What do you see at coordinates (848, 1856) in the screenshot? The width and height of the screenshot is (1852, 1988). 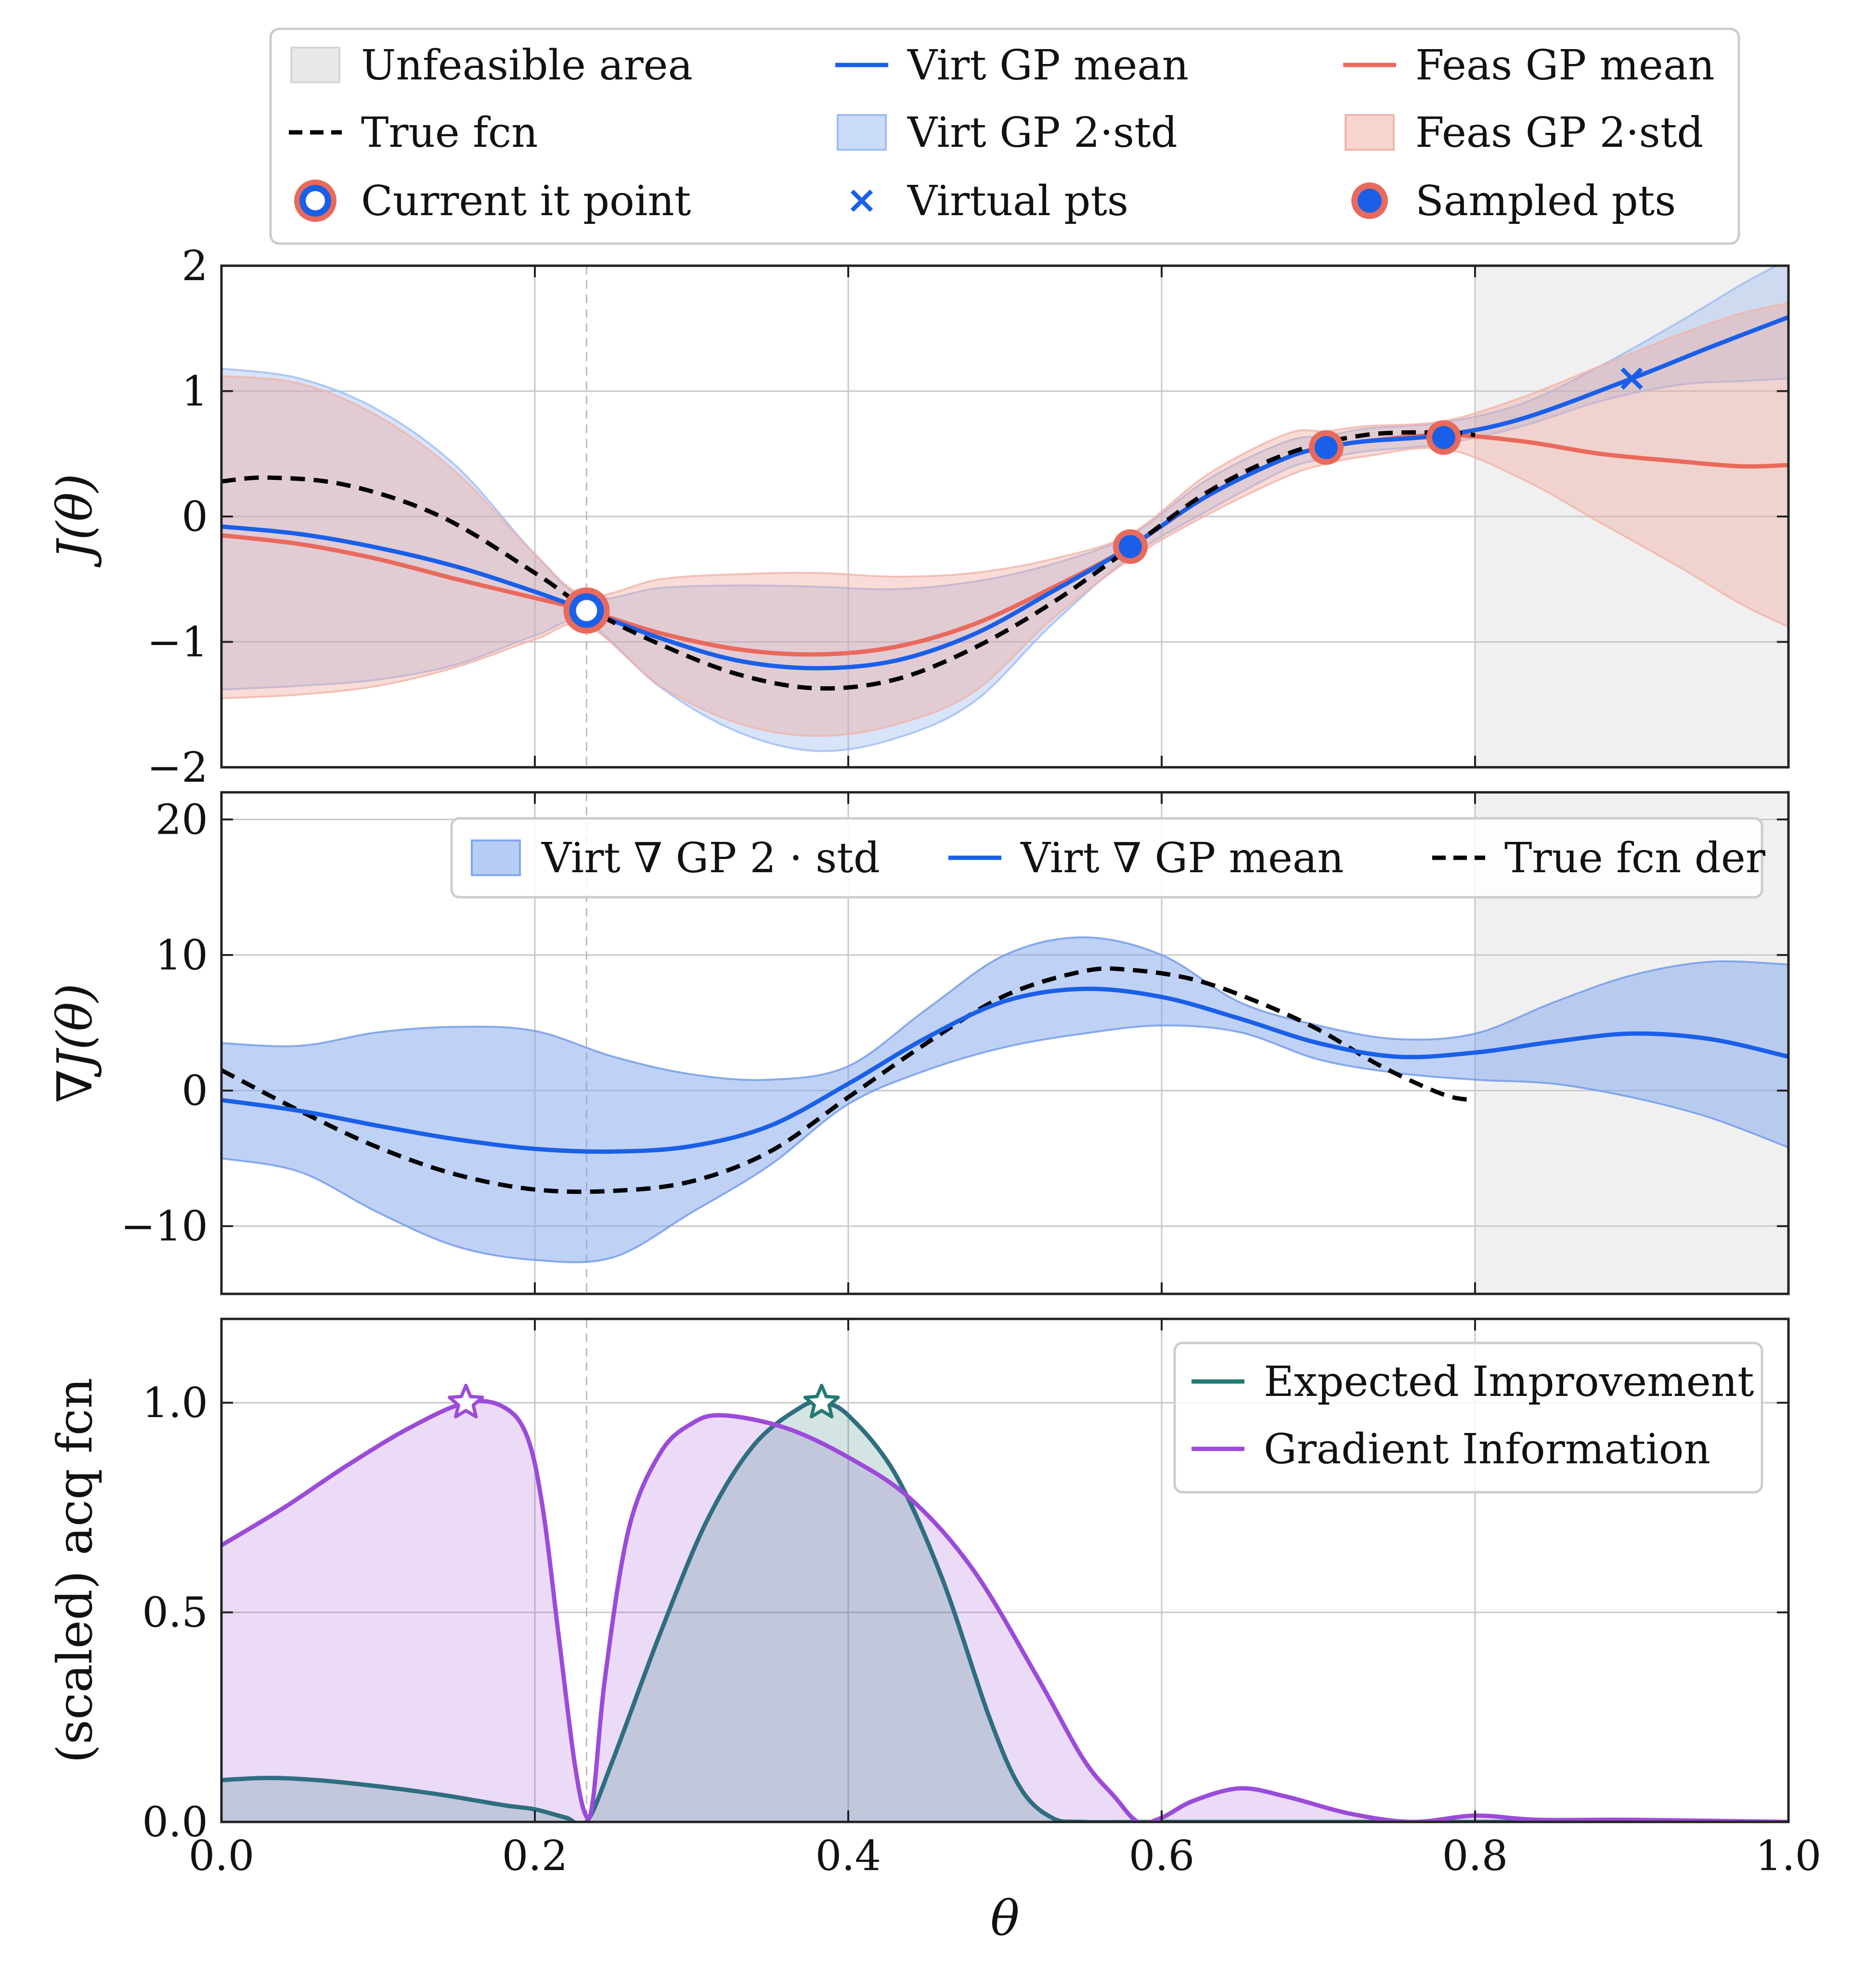 I see `xtick-label-2: 0.4` at bounding box center [848, 1856].